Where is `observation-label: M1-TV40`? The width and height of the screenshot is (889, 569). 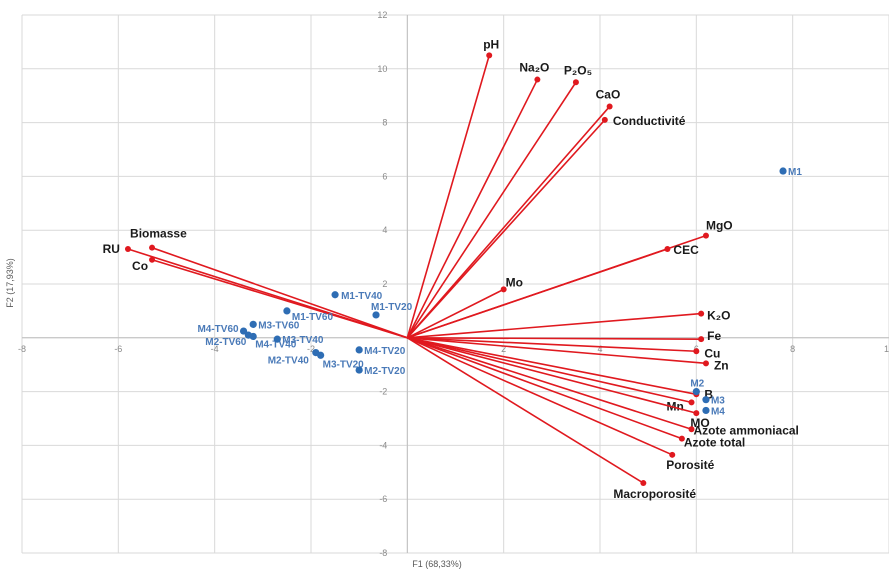
observation-label: M1-TV40 is located at coordinates (362, 296).